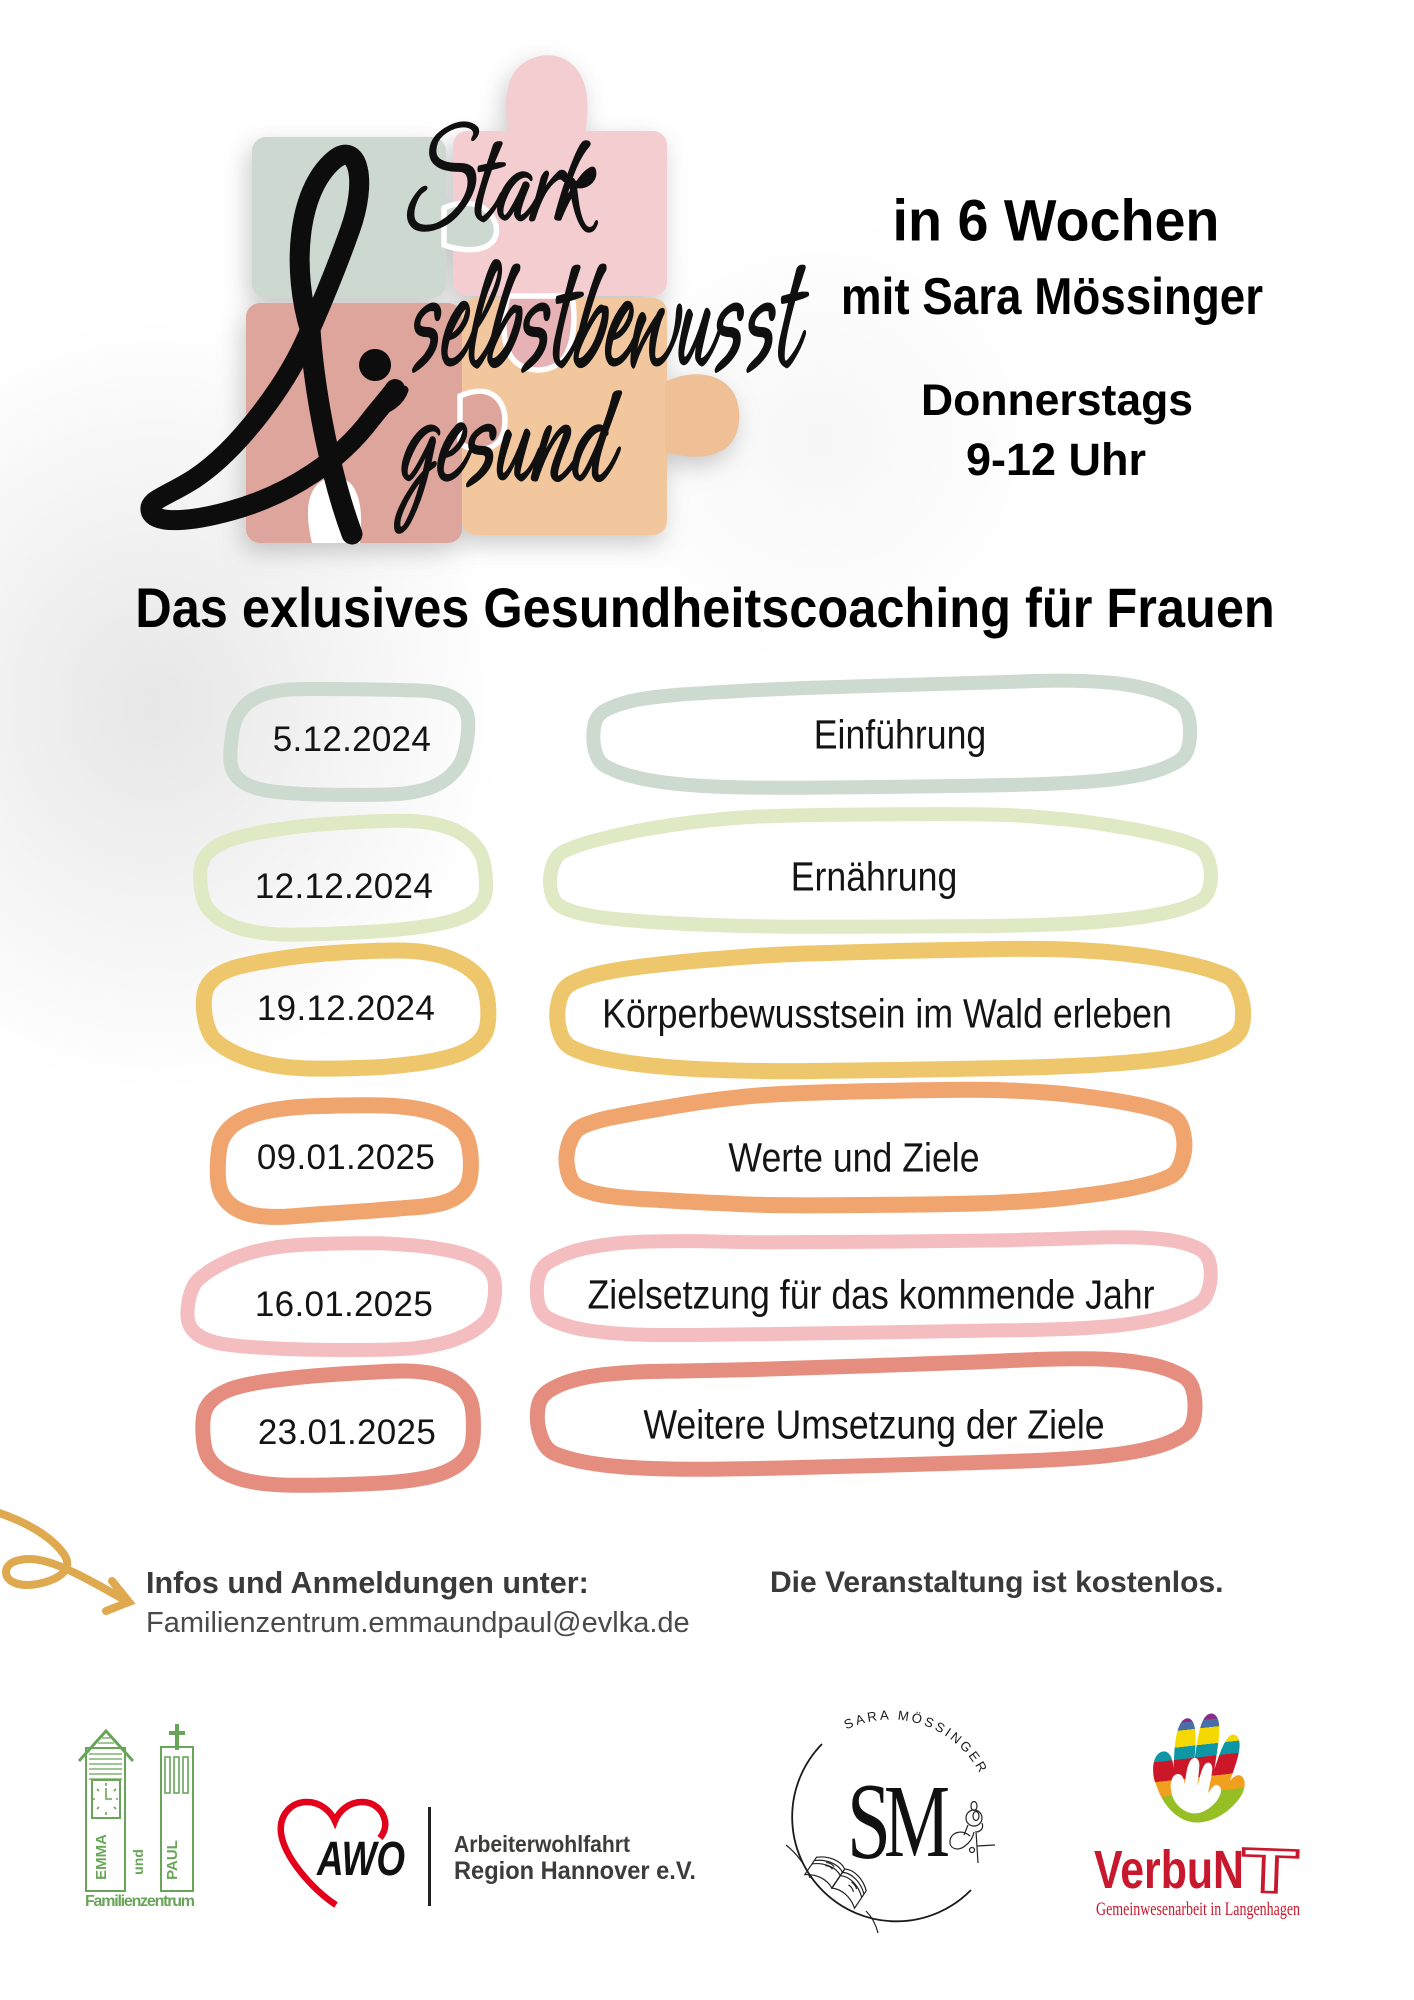 The height and width of the screenshot is (2000, 1414). What do you see at coordinates (575, 1871) in the screenshot?
I see `svg-text: Region Hannover e.V.` at bounding box center [575, 1871].